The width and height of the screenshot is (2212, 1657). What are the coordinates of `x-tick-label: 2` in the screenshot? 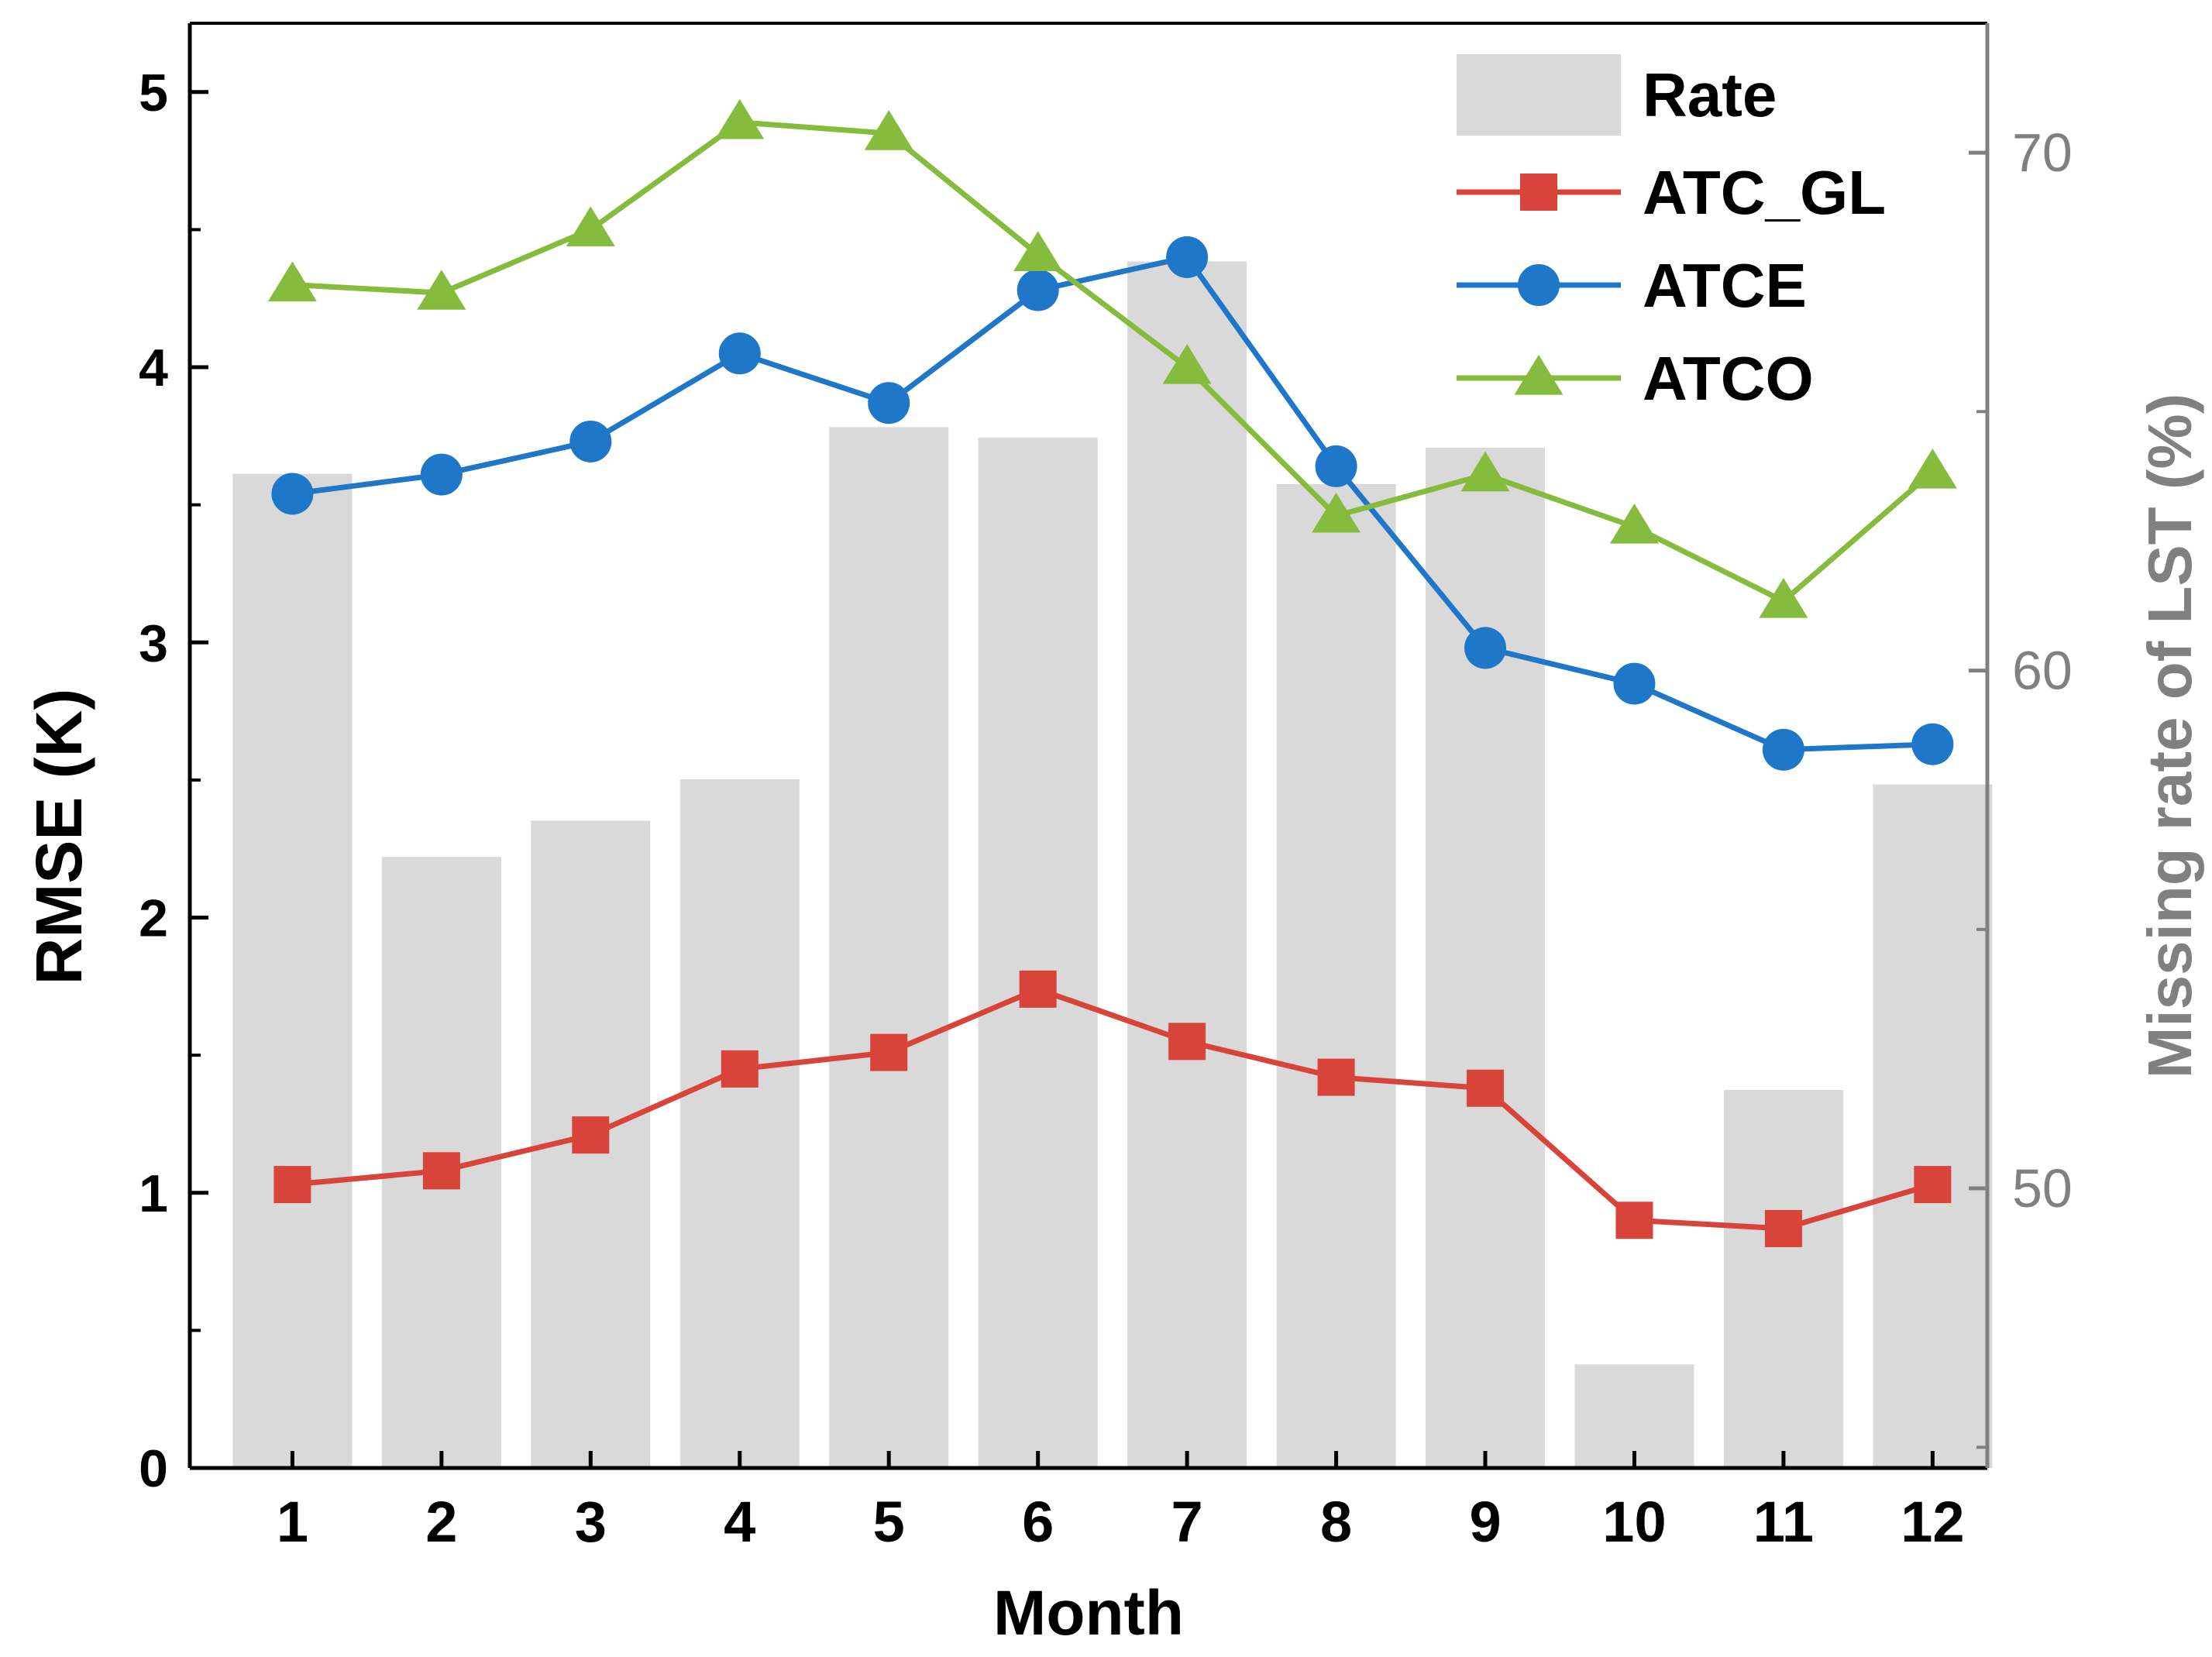 It's located at (441, 1522).